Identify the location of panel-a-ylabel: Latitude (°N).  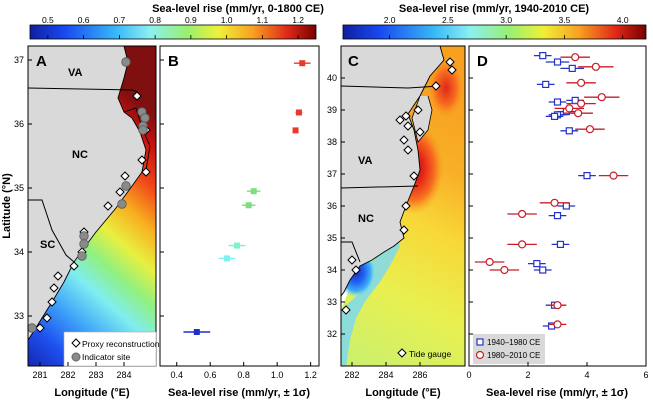
(7, 206).